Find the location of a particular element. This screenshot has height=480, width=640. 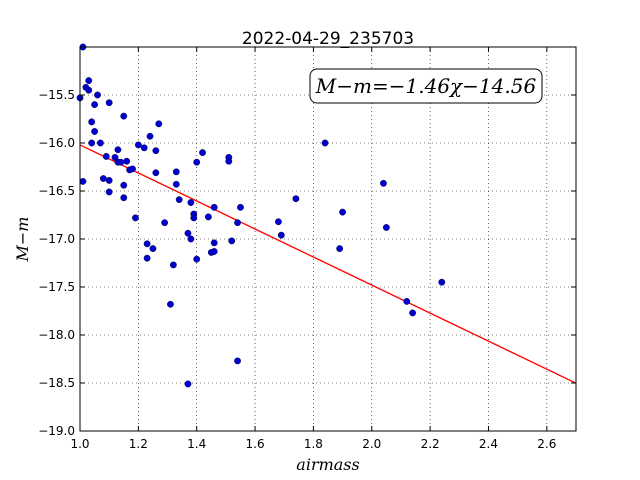

x-tick-label: 1.2 is located at coordinates (138, 444).